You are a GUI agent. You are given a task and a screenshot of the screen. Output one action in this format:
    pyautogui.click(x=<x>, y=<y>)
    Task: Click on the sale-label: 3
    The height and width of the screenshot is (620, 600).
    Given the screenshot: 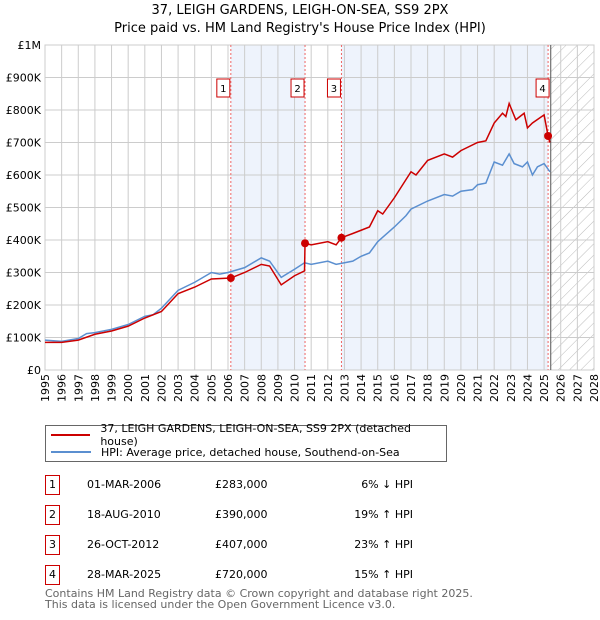 What is the action you would take?
    pyautogui.click(x=334, y=89)
    